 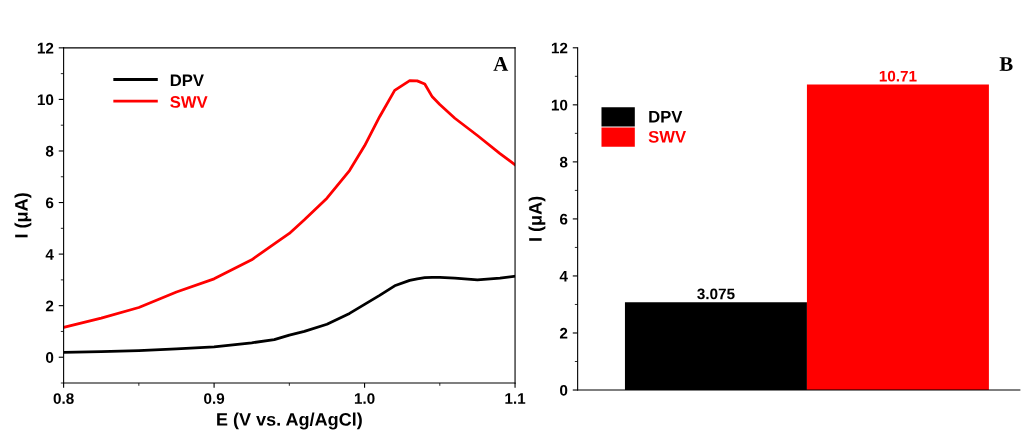 I want to click on x-axis-title: E (V vs. Ag/AgCl), so click(x=289, y=421).